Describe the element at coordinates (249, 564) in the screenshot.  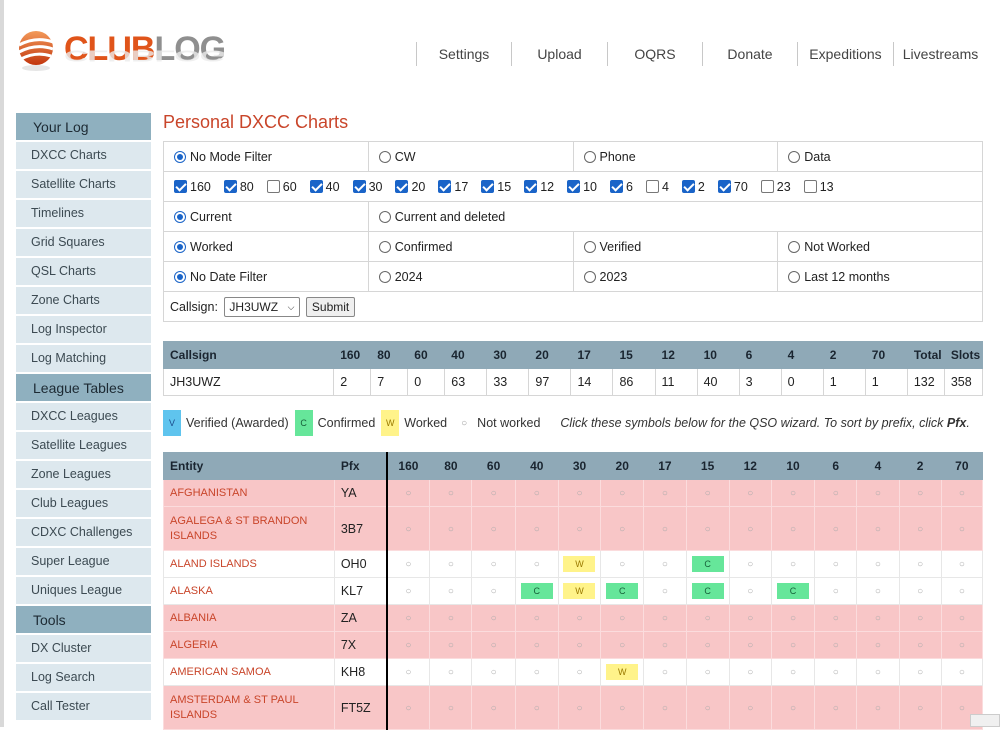
I see `entity-name-link: ALAND ISLANDS` at that location.